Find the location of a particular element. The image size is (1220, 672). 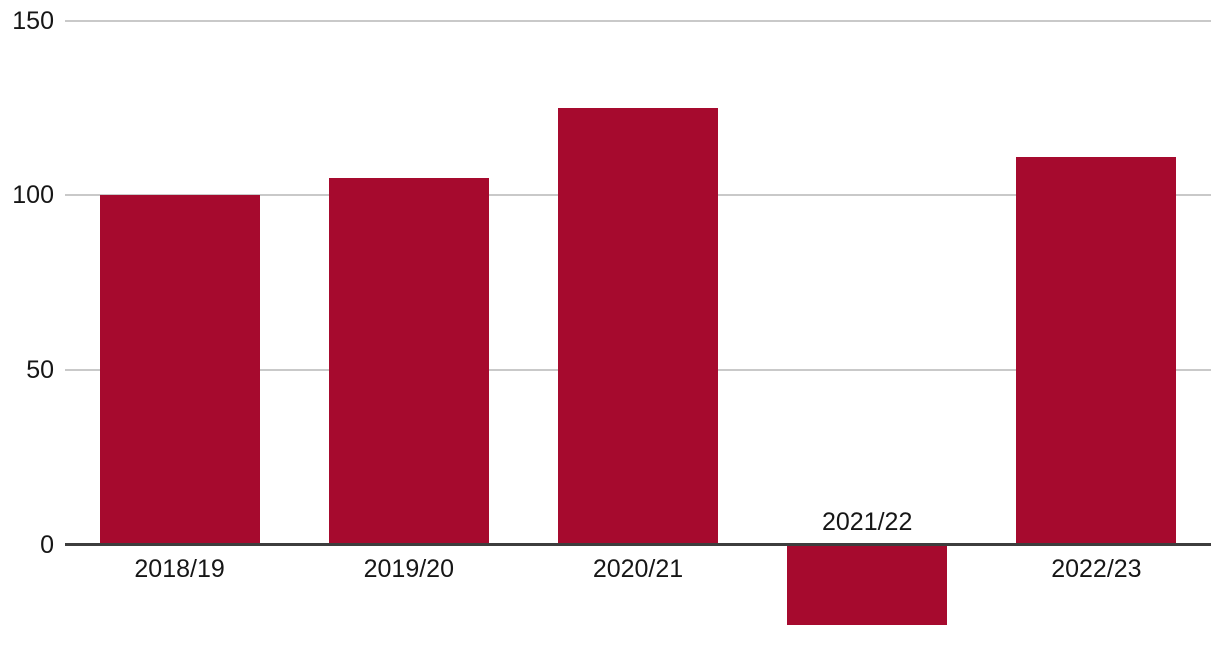

y-tick-label: 150 is located at coordinates (33, 20).